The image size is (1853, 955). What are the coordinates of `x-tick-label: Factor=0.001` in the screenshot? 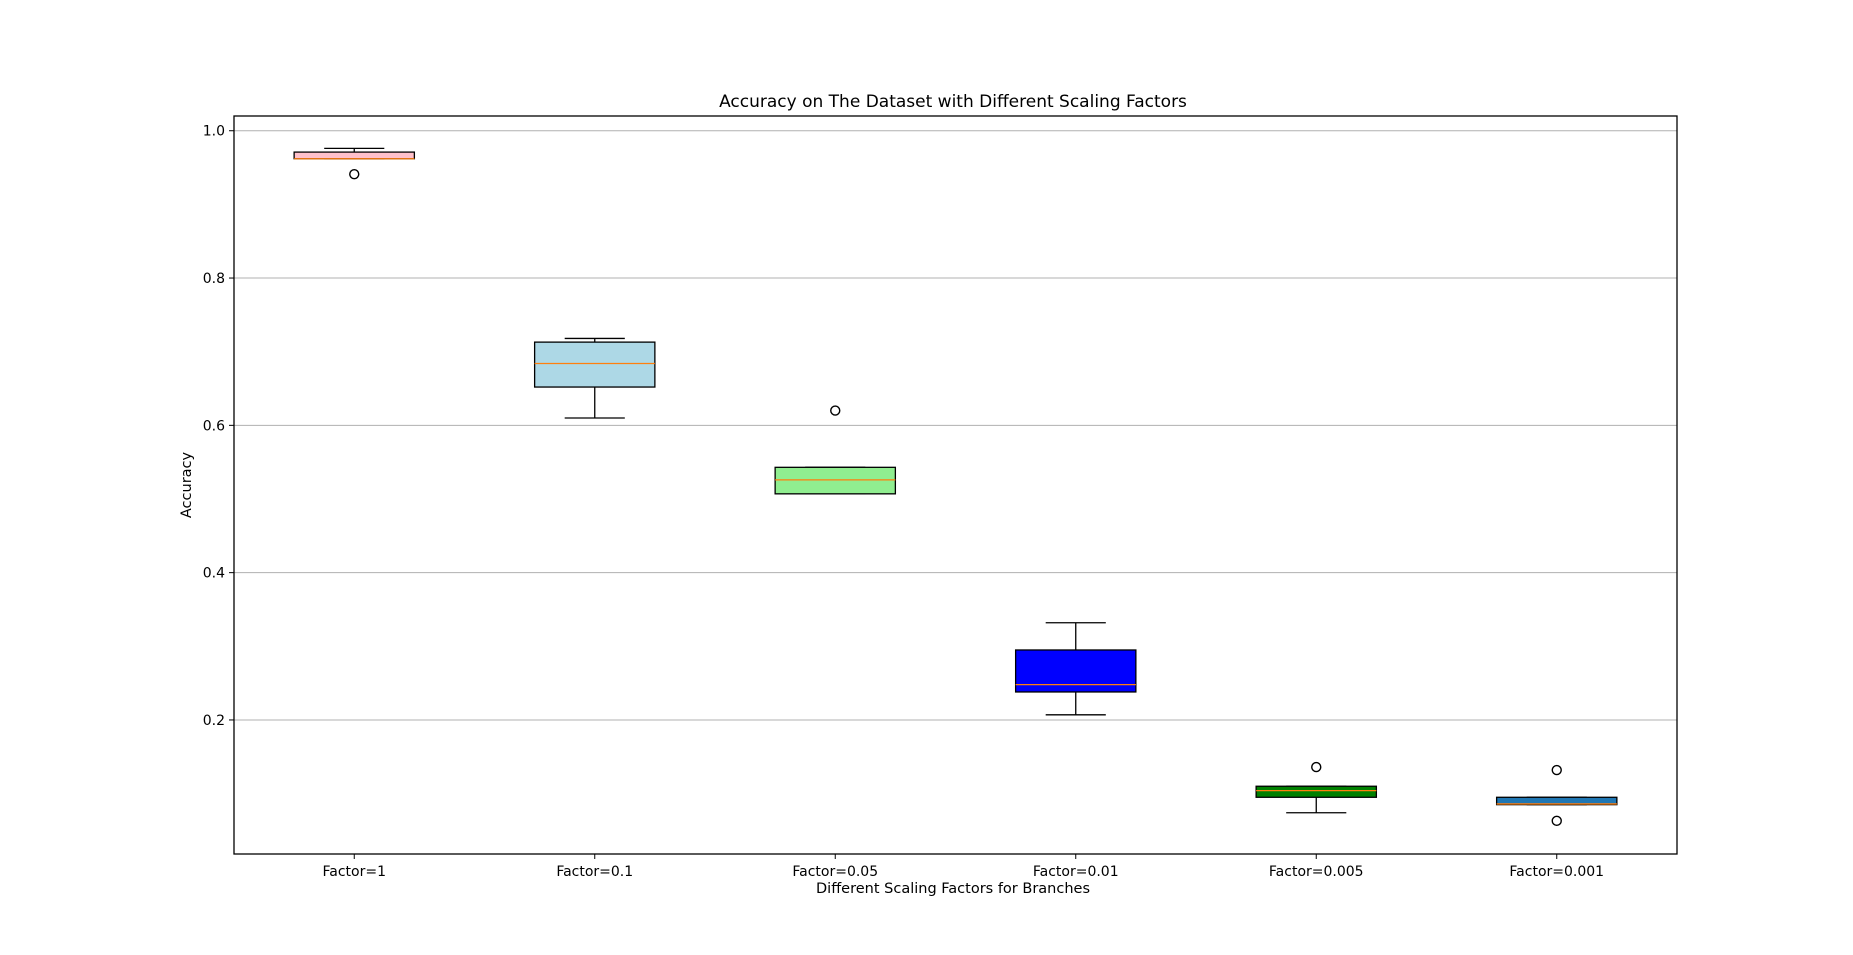 It's located at (1556, 872).